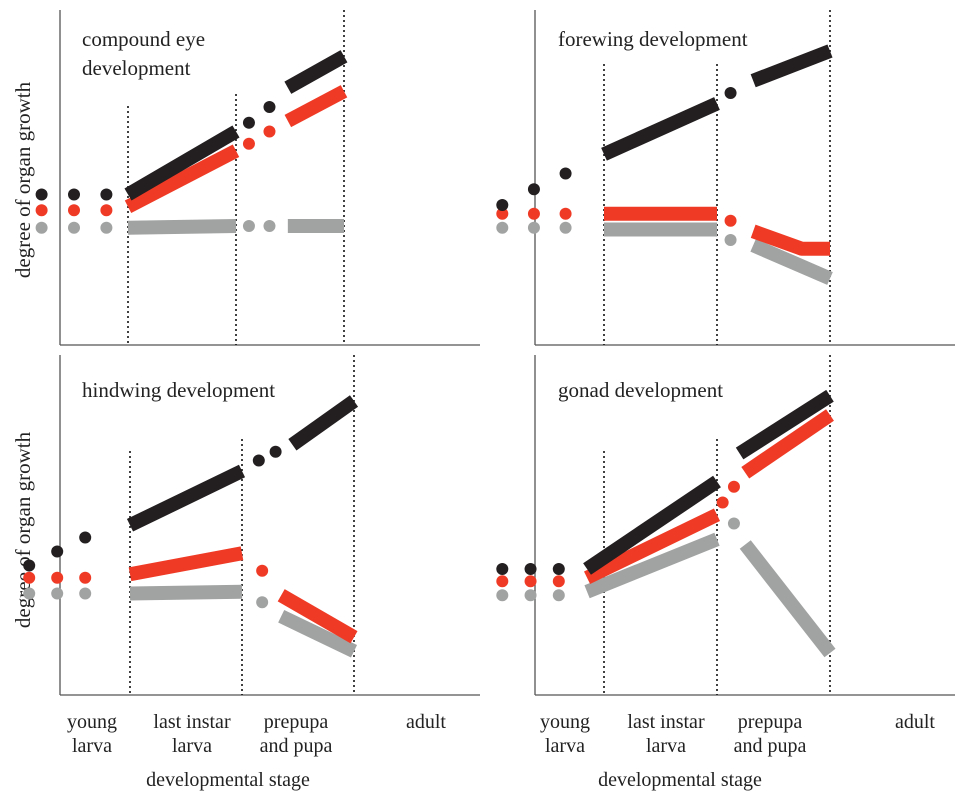 The width and height of the screenshot is (968, 794). I want to click on xaxis-label-left: developmental stage, so click(228, 780).